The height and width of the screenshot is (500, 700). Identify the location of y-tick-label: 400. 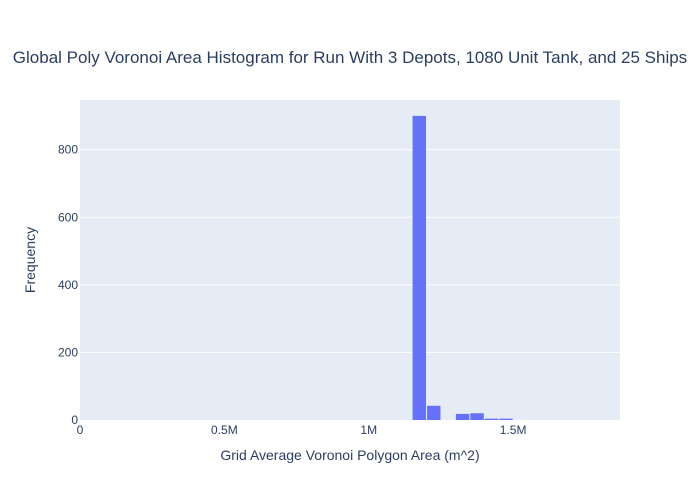
(68, 285).